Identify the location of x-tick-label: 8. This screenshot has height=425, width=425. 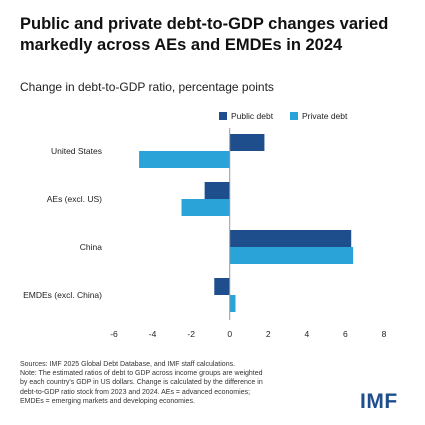
(384, 334).